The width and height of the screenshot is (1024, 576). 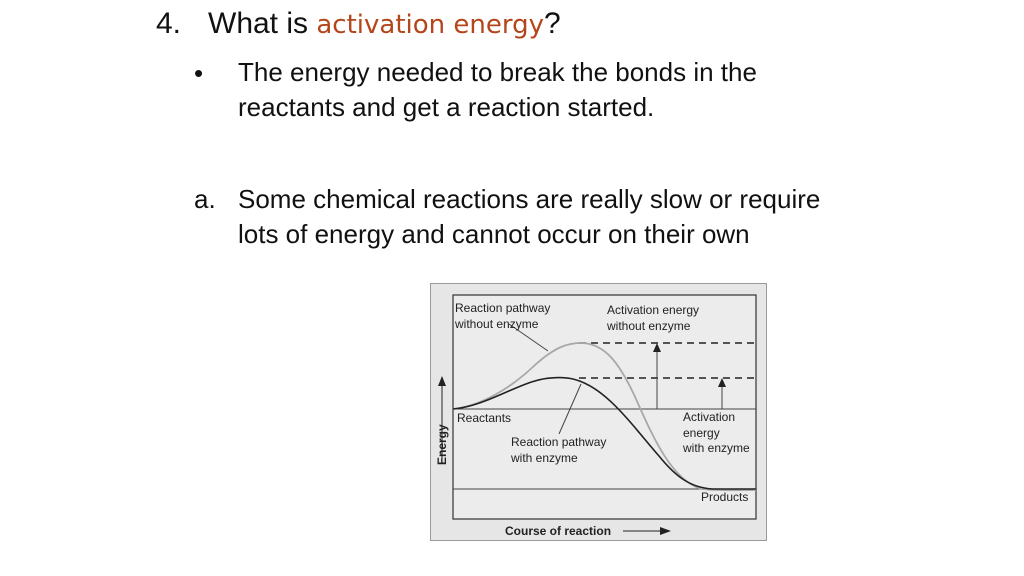 What do you see at coordinates (653, 310) in the screenshot?
I see `label-activation-without-1: Activation energy` at bounding box center [653, 310].